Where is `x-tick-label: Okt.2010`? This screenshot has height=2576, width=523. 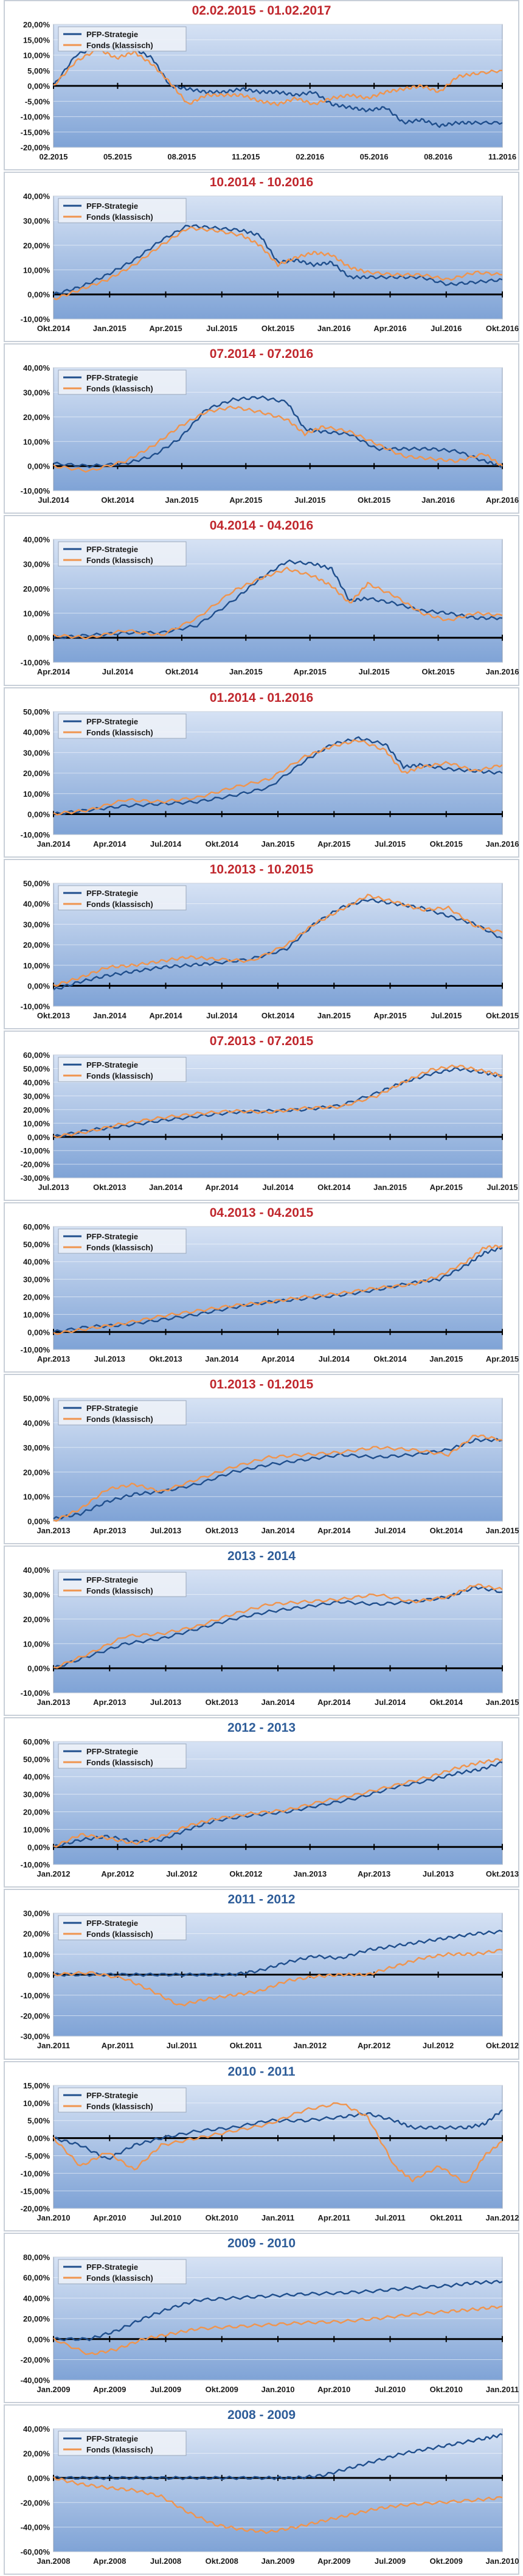 x-tick-label: Okt.2010 is located at coordinates (222, 2217).